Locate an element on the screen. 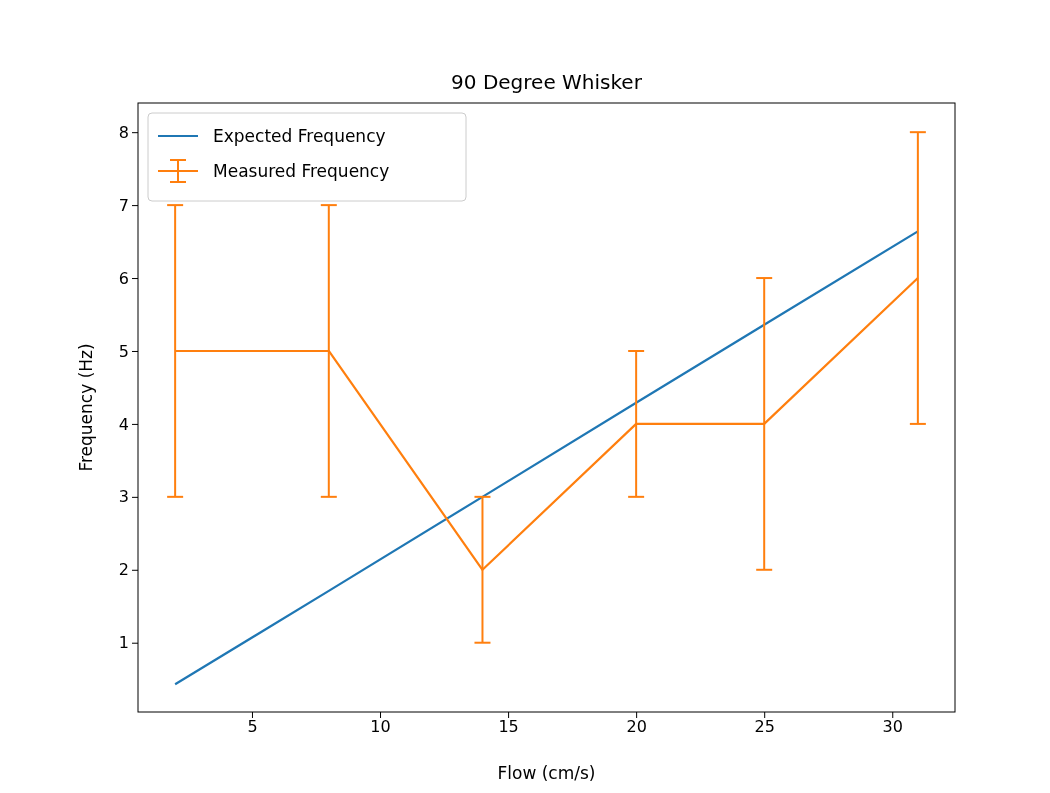 The image size is (1050, 793). y-tick-label: 2 is located at coordinates (123, 570).